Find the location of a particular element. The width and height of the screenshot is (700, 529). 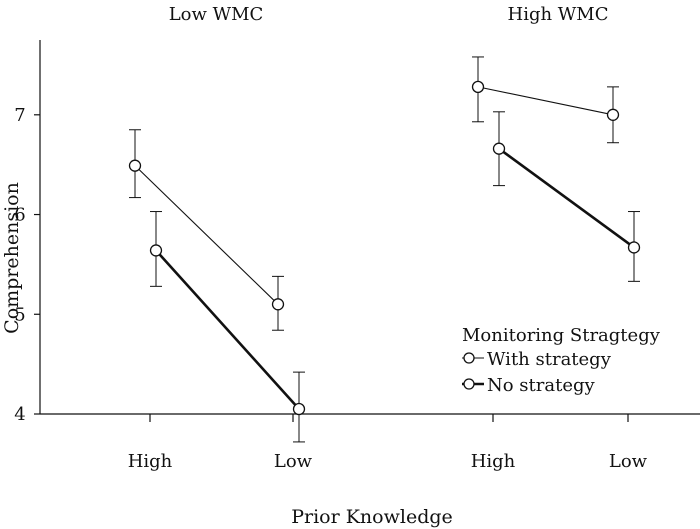

y-tick-label-6: 6 is located at coordinates (19, 215).